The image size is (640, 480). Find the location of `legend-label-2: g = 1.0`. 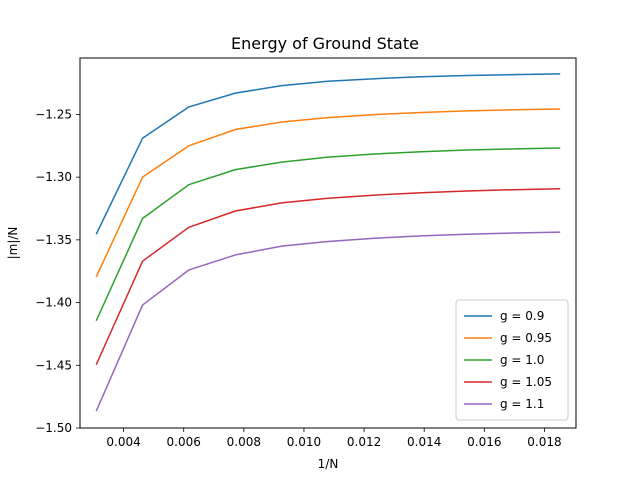

legend-label-2: g = 1.0 is located at coordinates (522, 360).